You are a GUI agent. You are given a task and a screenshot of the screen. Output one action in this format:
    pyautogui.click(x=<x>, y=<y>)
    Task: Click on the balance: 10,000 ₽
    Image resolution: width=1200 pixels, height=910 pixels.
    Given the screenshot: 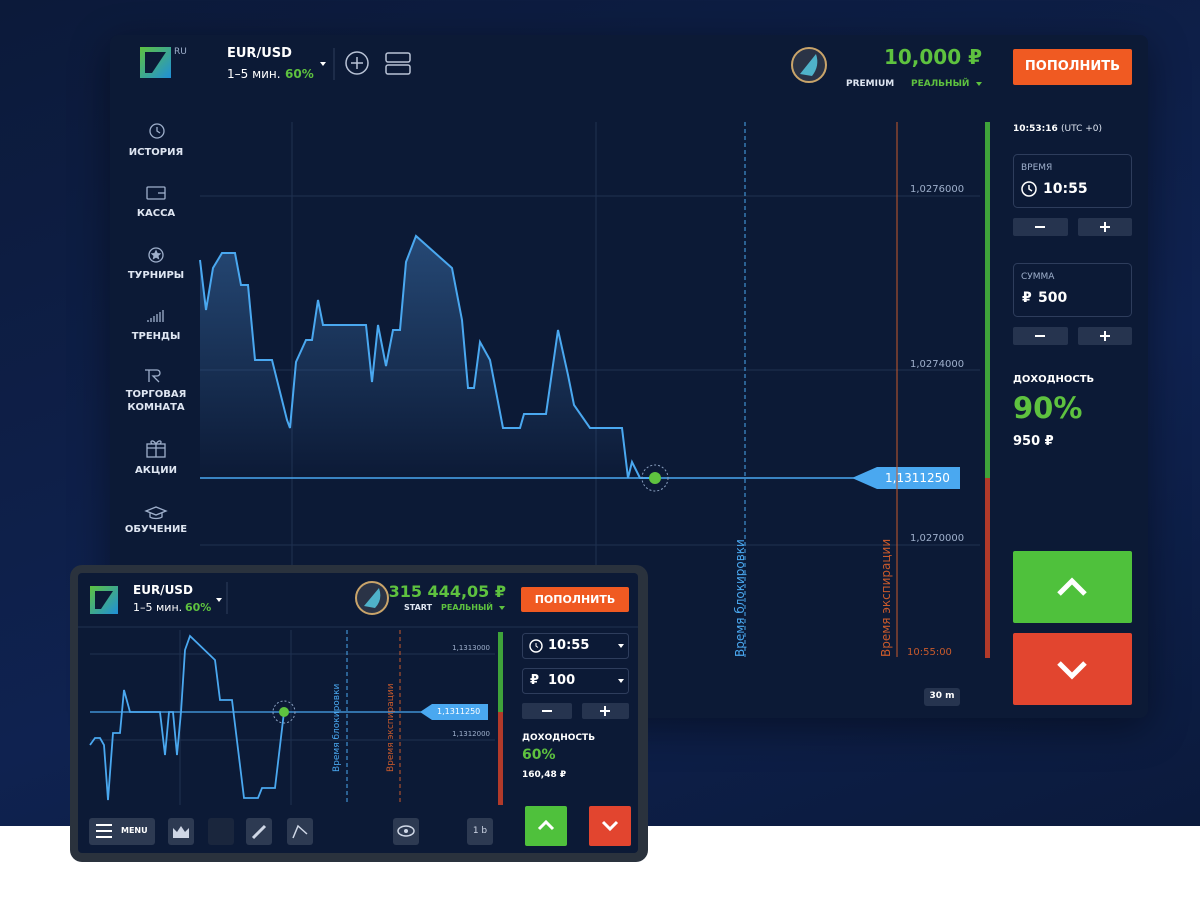 What is the action you would take?
    pyautogui.click(x=932, y=57)
    